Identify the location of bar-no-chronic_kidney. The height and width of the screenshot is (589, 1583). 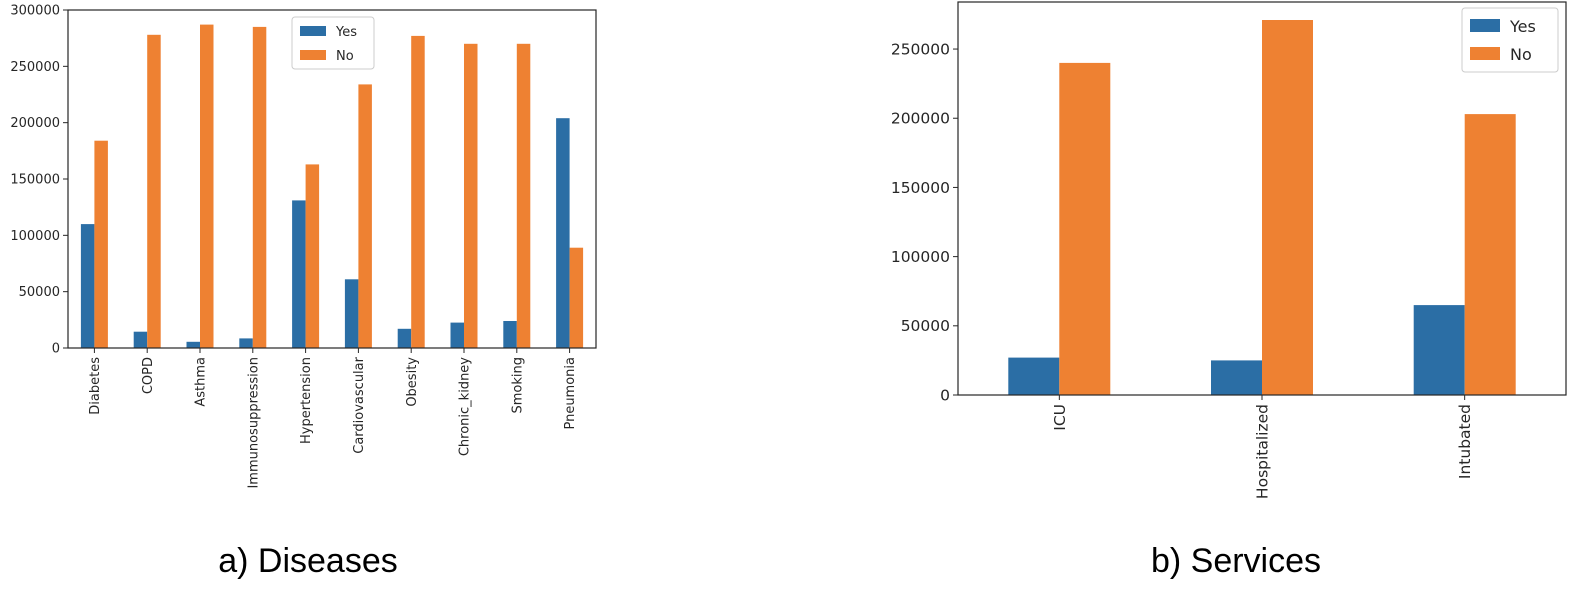
(471, 196).